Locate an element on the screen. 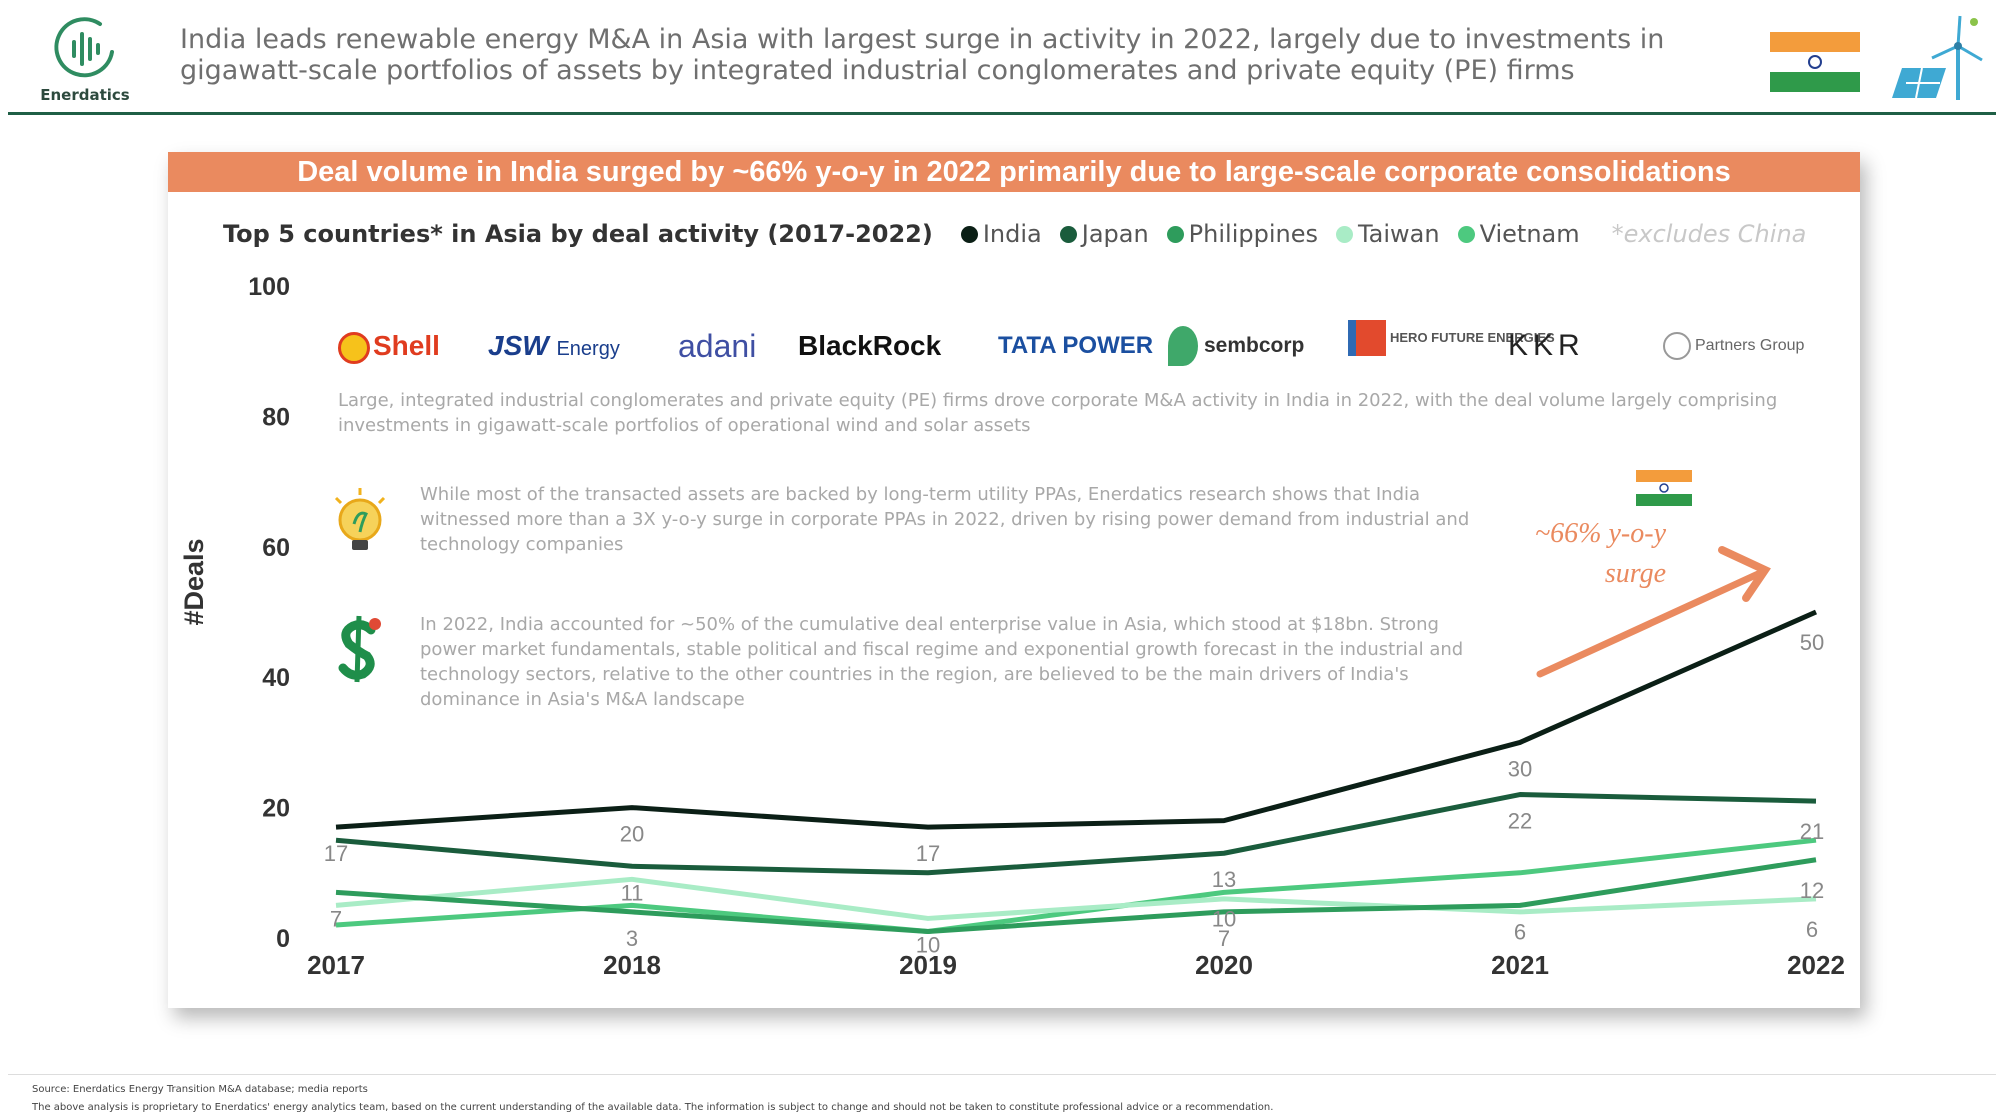  x-tick-label: 2018 is located at coordinates (632, 965).